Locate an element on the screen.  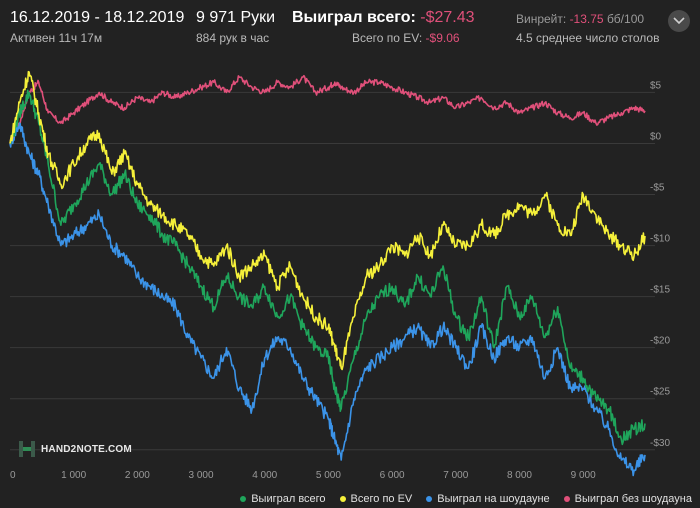
x-tick-label: 1 000 is located at coordinates (73, 475).